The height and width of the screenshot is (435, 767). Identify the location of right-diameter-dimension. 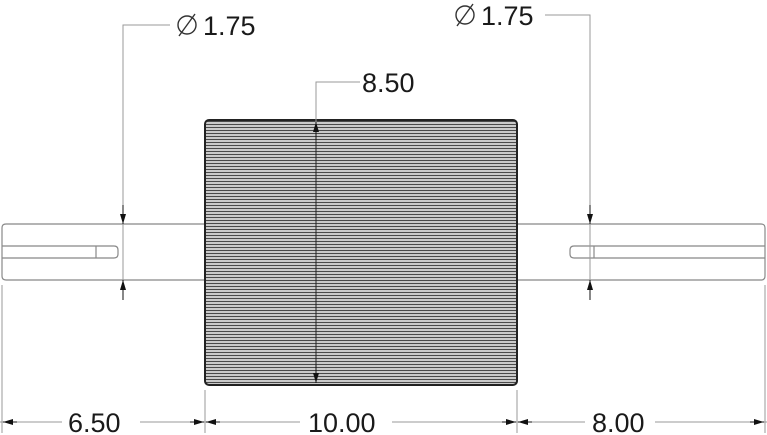
(569, 157).